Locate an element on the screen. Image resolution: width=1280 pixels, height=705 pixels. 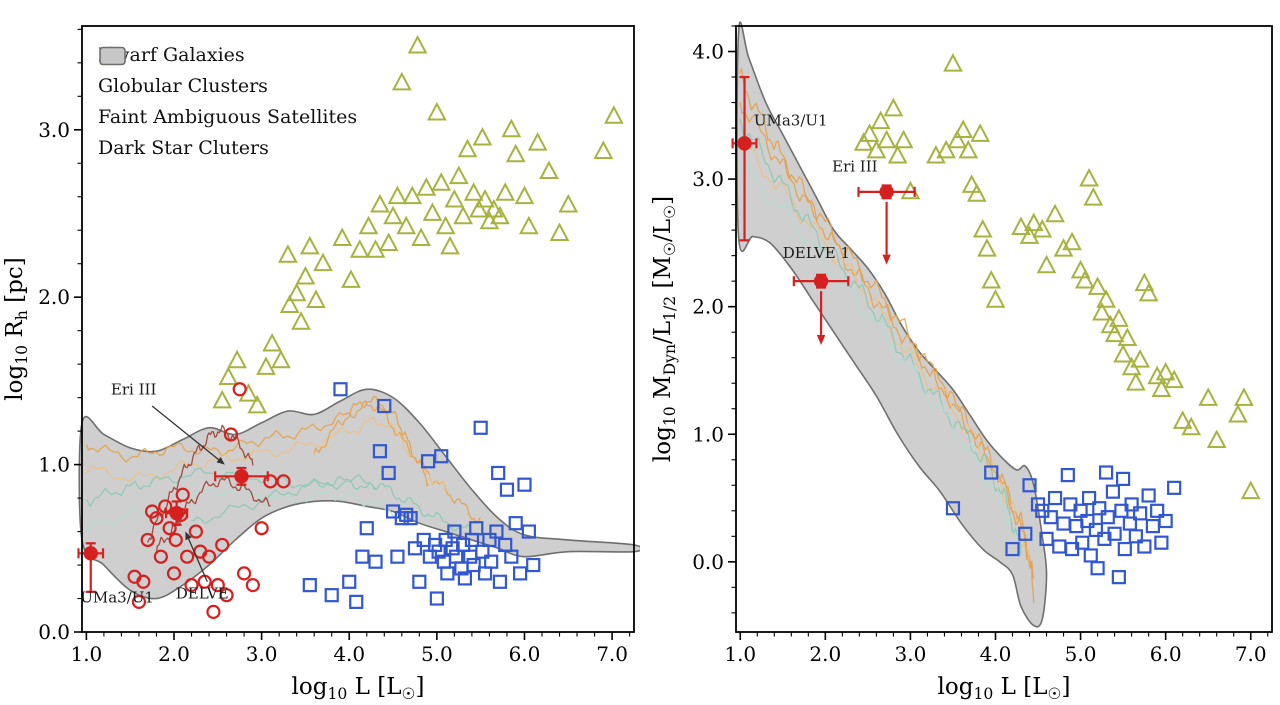
legend-item-faint-ambiguous-satellites: Faint Ambiguous Satellites is located at coordinates (227, 88).